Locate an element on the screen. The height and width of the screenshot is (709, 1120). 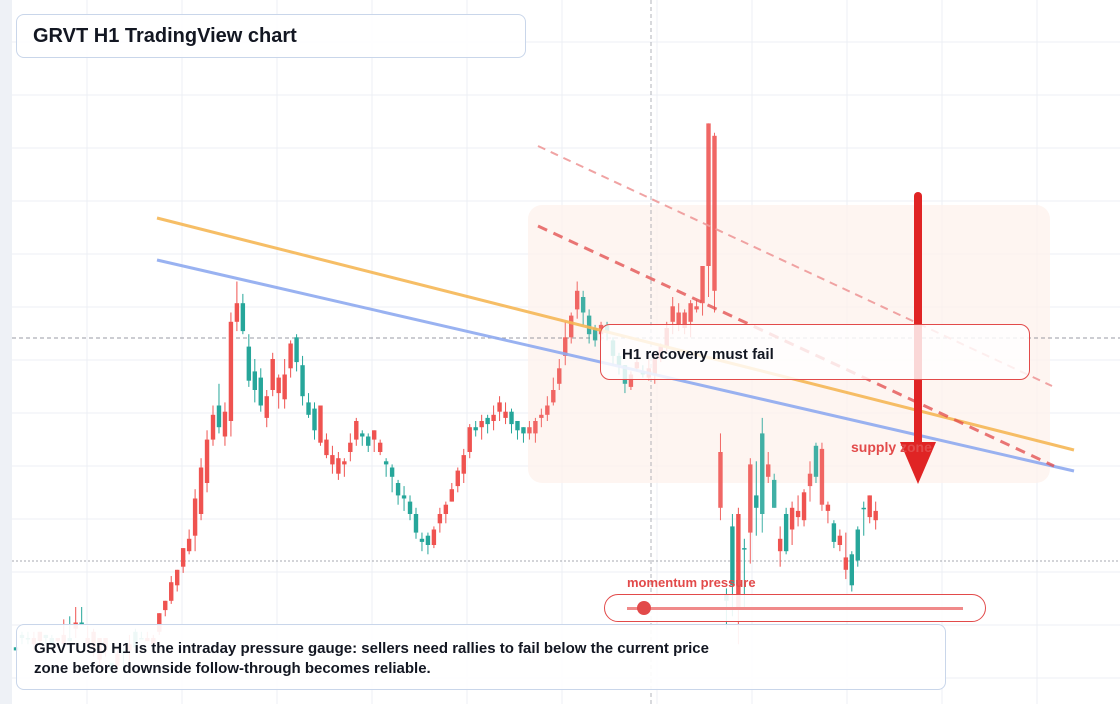
momentum-gauge is located at coordinates (795, 608).